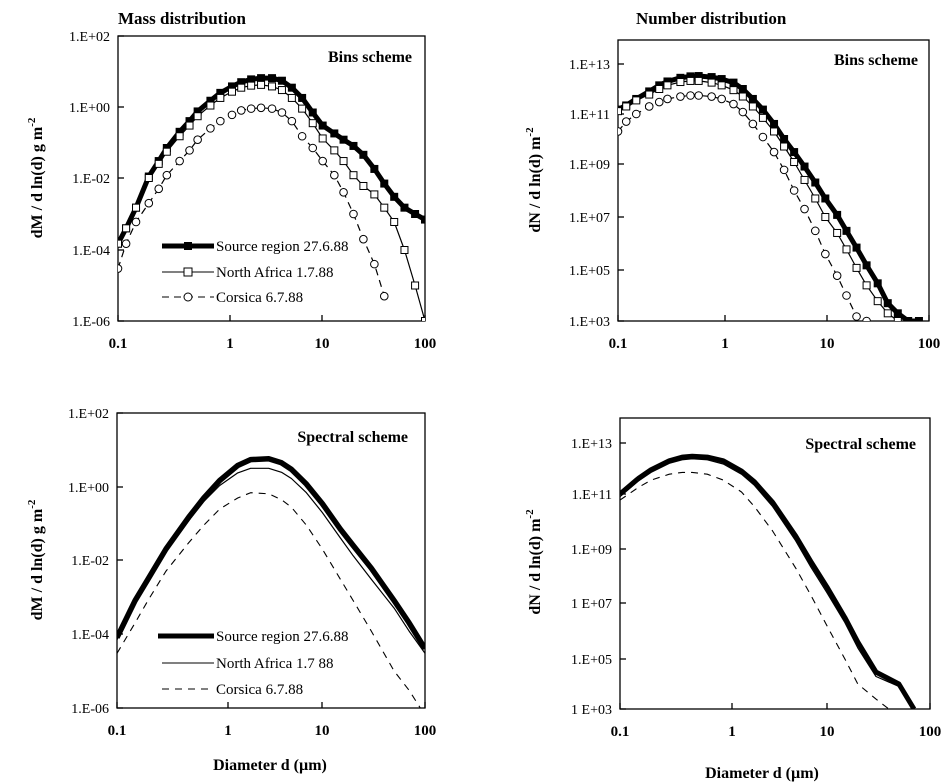 Image resolution: width=946 pixels, height=784 pixels. I want to click on scheme-label: Spectral scheme, so click(352, 437).